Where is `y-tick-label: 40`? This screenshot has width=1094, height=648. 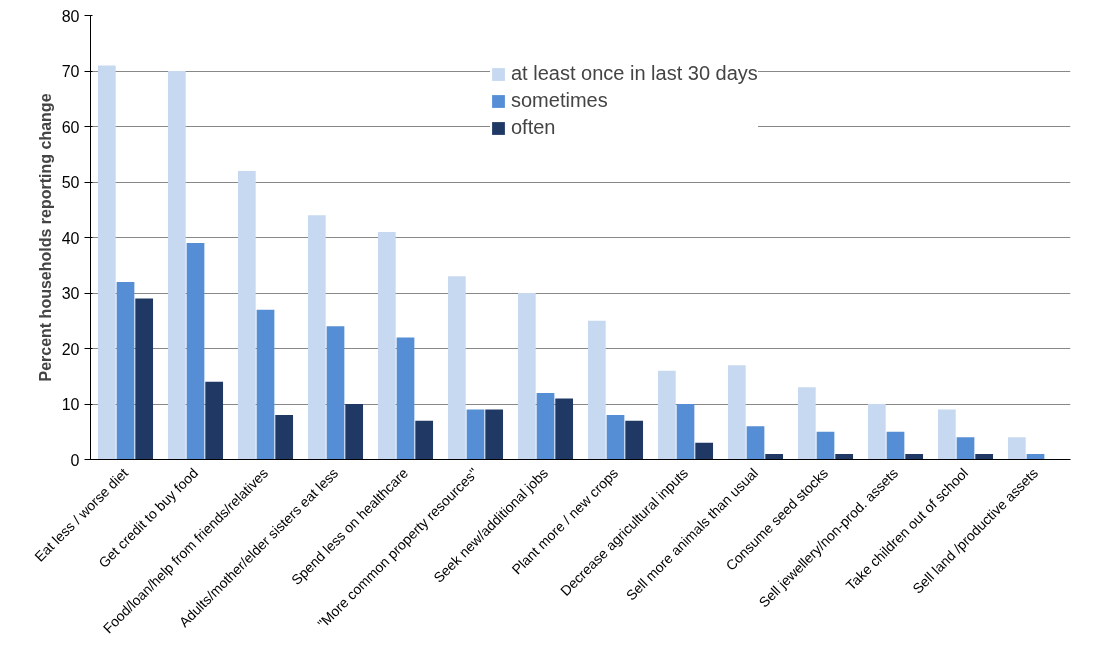
y-tick-label: 40 is located at coordinates (70, 238).